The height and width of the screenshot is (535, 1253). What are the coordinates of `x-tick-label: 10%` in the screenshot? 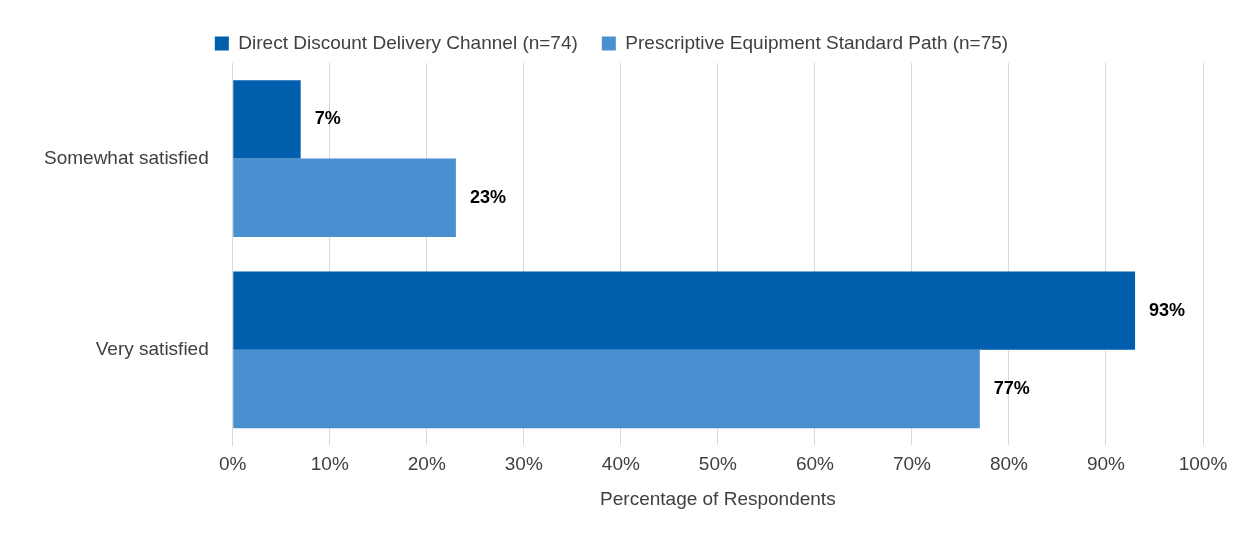 It's located at (329, 464).